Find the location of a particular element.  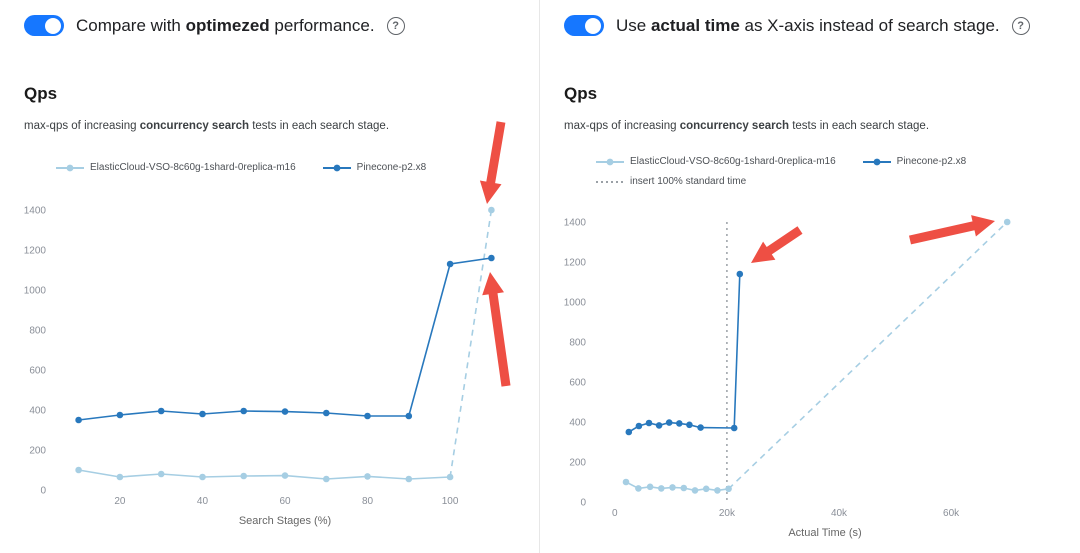

x-tick-label: 40k is located at coordinates (839, 513).